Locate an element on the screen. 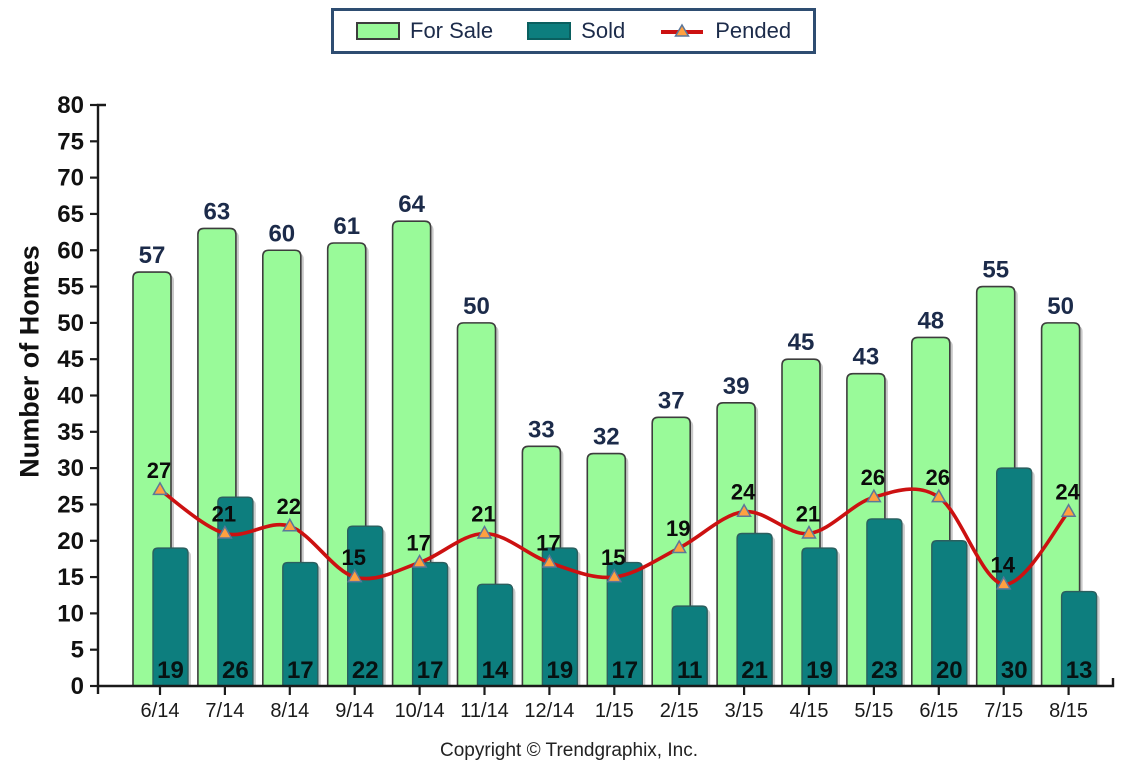 The height and width of the screenshot is (774, 1138). x-tick-label: 10/14 is located at coordinates (420, 711).